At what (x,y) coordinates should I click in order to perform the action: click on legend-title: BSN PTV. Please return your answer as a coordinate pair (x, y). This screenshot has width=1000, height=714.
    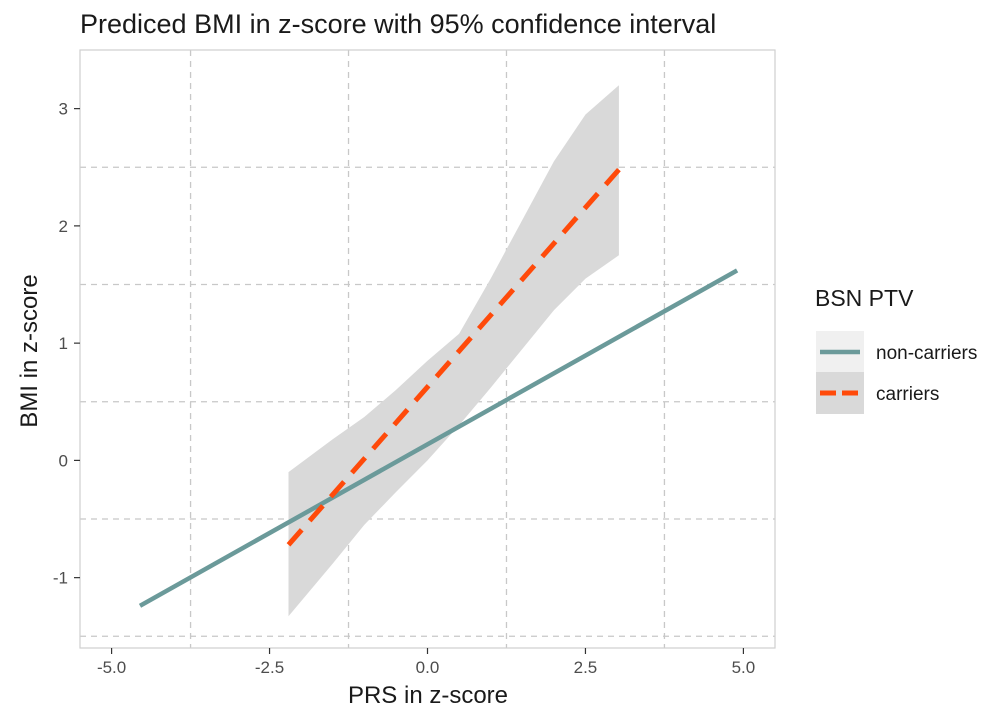
    Looking at the image, I should click on (864, 298).